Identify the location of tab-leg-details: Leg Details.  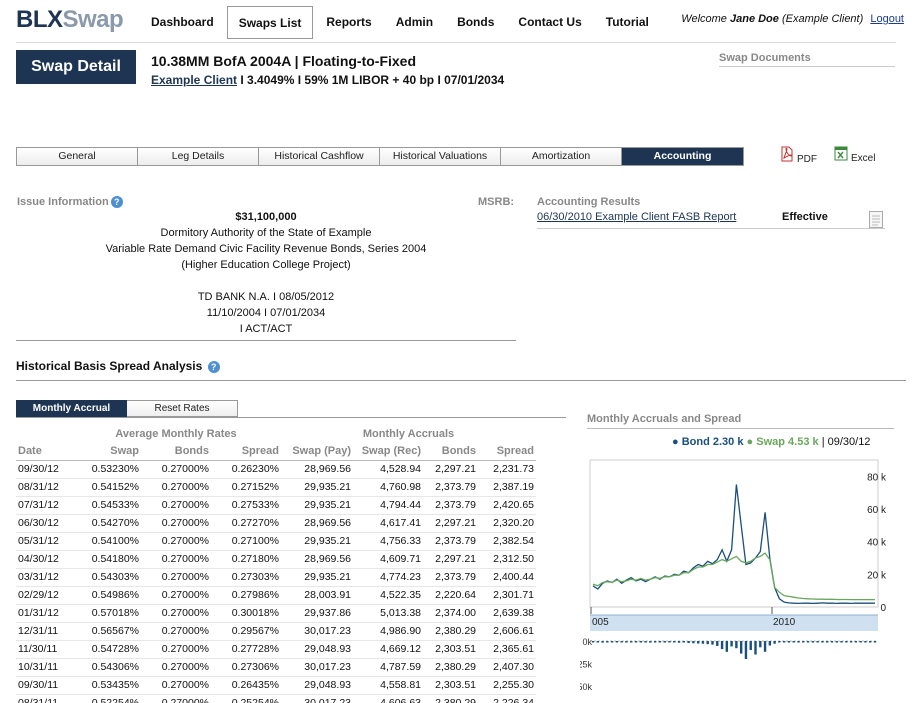
(198, 156).